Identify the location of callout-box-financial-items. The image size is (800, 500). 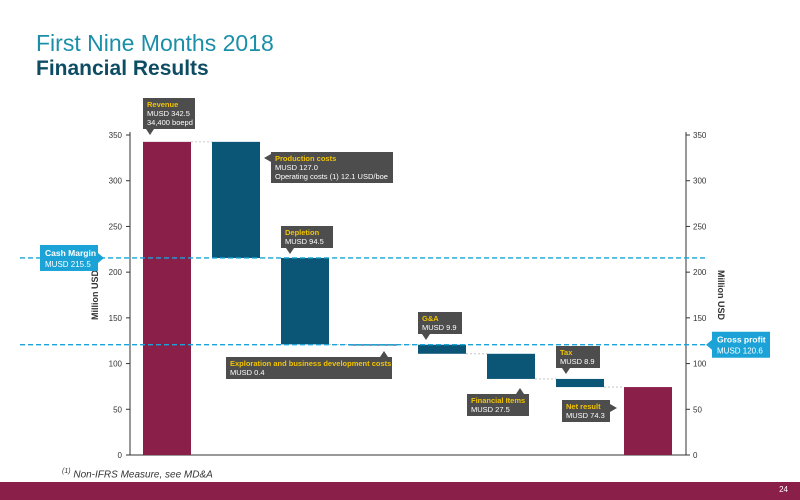
(498, 405).